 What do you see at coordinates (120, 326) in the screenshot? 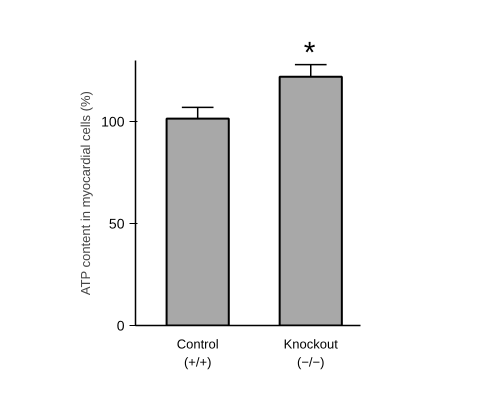
I see `y-tick-label: 0` at bounding box center [120, 326].